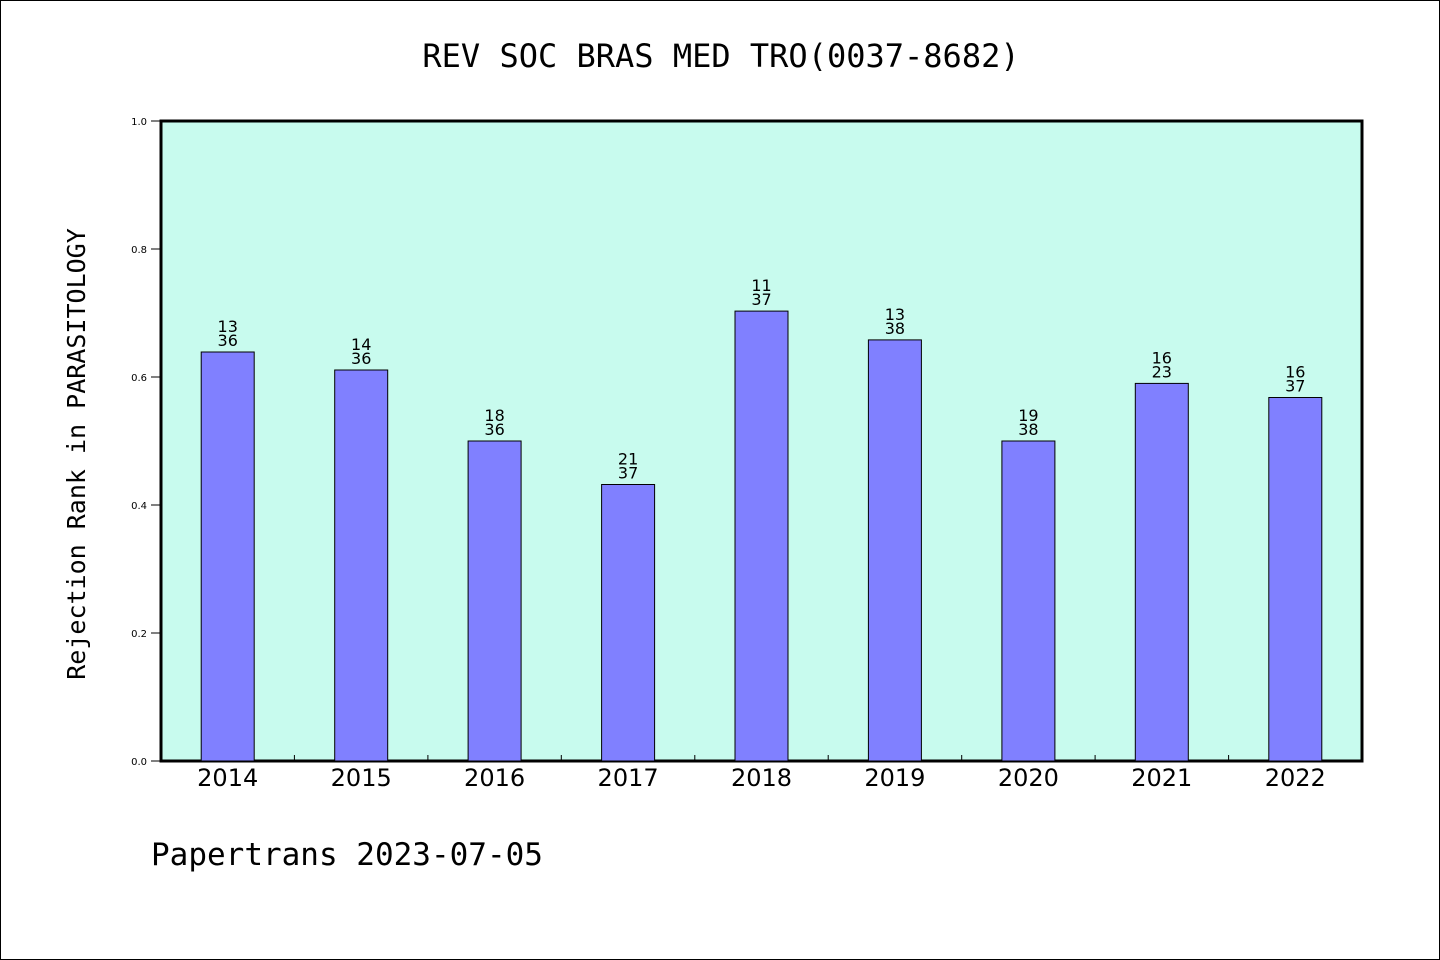 The height and width of the screenshot is (960, 1440). Describe the element at coordinates (628, 459) in the screenshot. I see `data-label-rank-2017: 21` at that location.